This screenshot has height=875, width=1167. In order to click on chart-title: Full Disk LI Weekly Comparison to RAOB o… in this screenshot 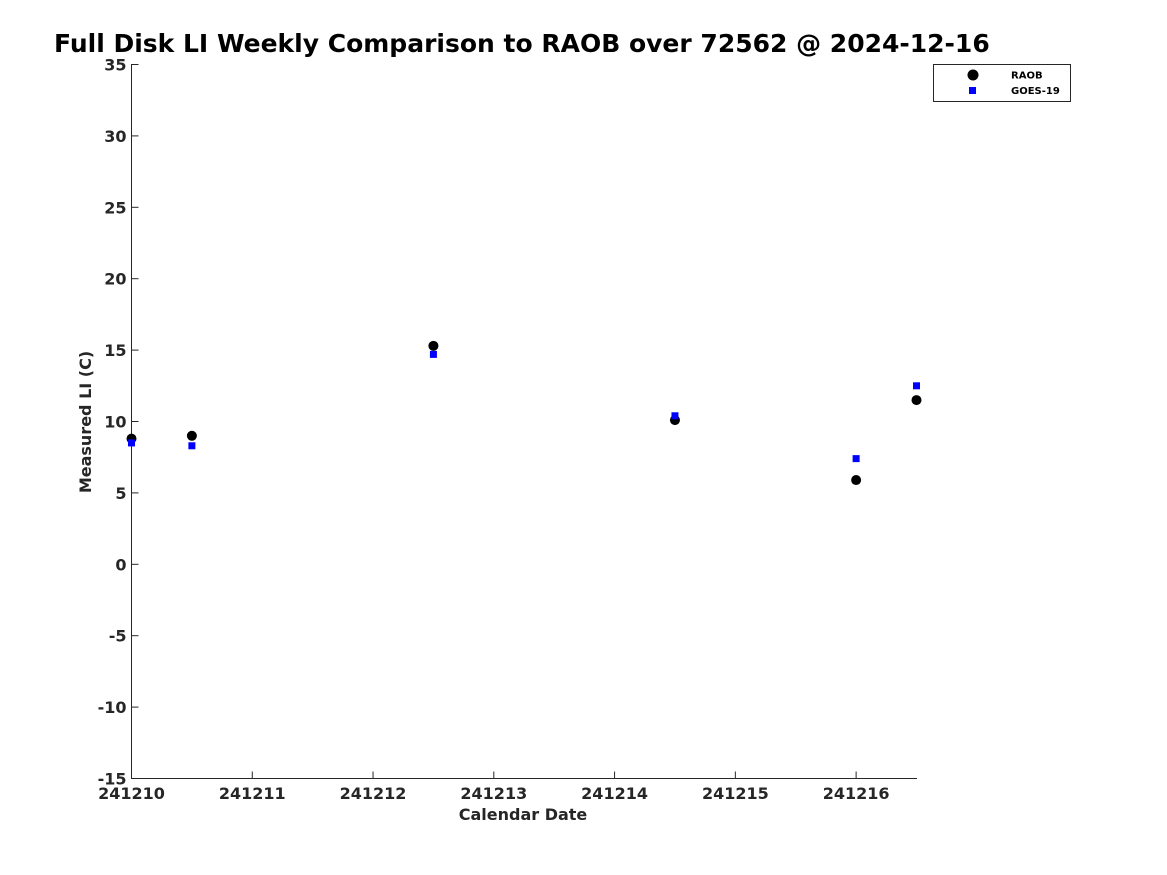, I will do `click(522, 43)`.